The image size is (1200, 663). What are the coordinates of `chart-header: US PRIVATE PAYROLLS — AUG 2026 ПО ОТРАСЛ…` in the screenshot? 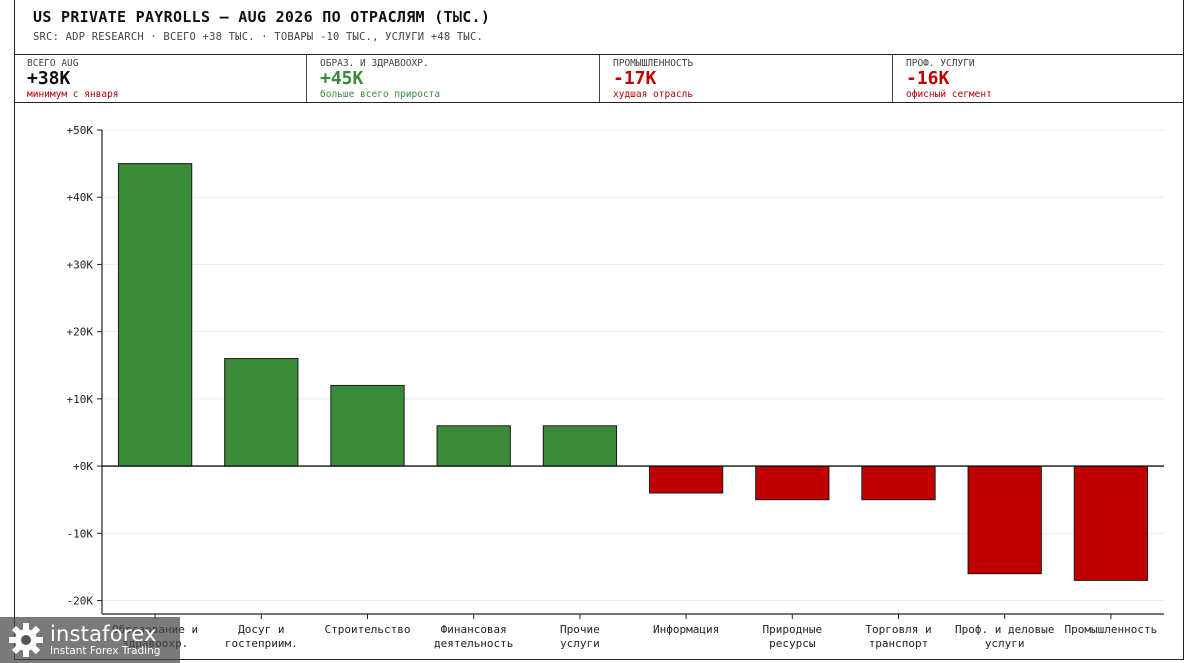 It's located at (599, 27).